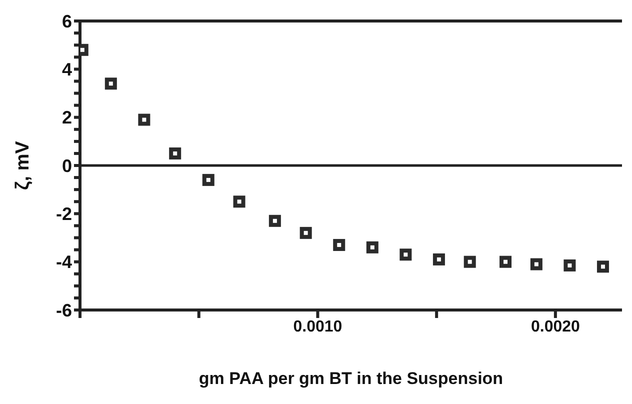 The width and height of the screenshot is (632, 404). What do you see at coordinates (317, 327) in the screenshot?
I see `x-tick-label: 0.0010` at bounding box center [317, 327].